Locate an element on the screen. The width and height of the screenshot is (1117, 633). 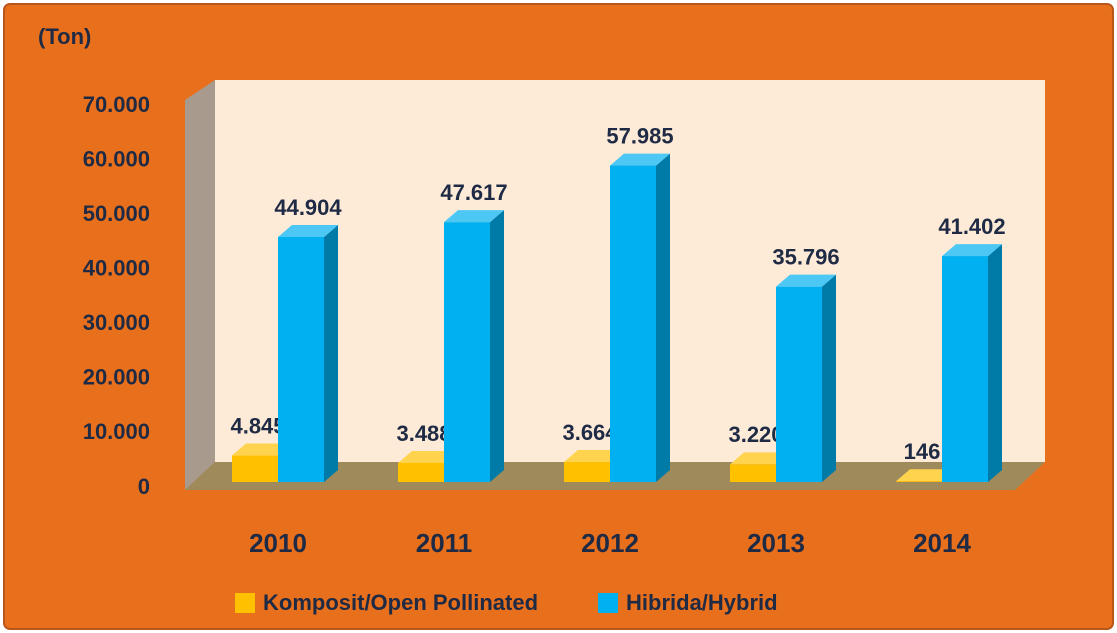
y-tick-label: 40.000 is located at coordinates (116, 268).